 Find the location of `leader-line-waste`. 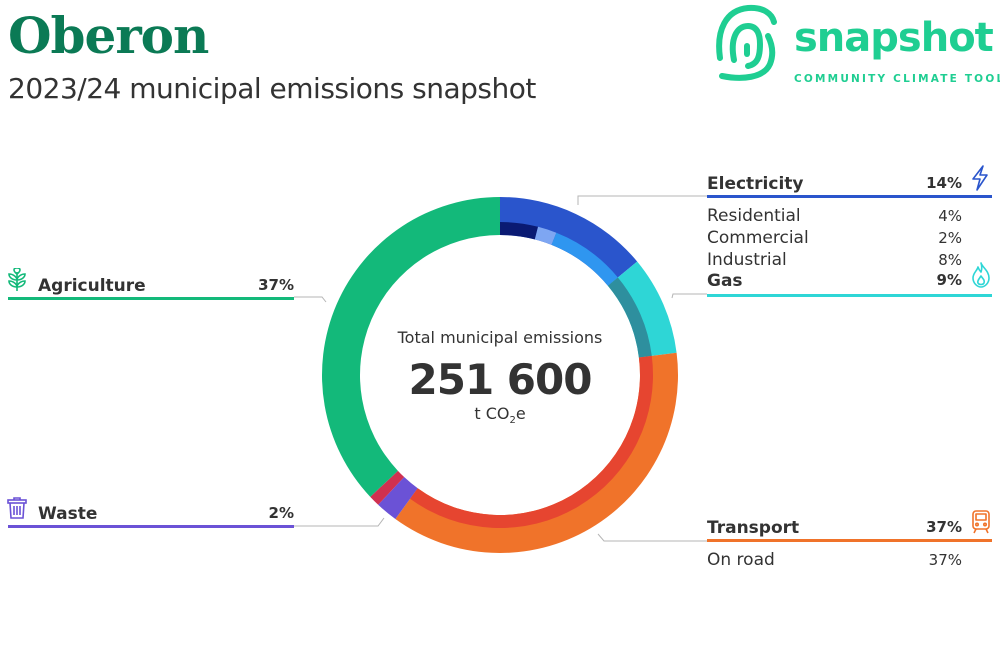

leader-line-waste is located at coordinates (339, 522).